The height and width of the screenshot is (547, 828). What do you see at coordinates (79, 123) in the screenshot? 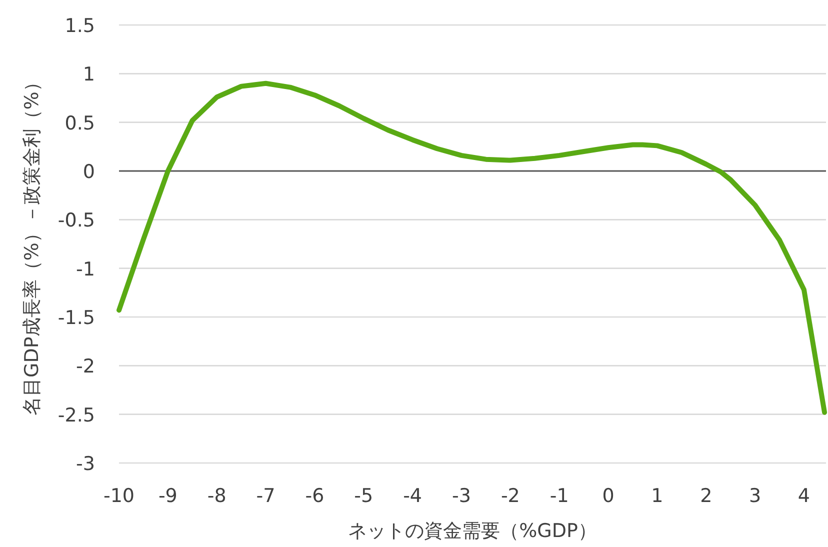
I see `y-tick-label: 0.5` at bounding box center [79, 123].